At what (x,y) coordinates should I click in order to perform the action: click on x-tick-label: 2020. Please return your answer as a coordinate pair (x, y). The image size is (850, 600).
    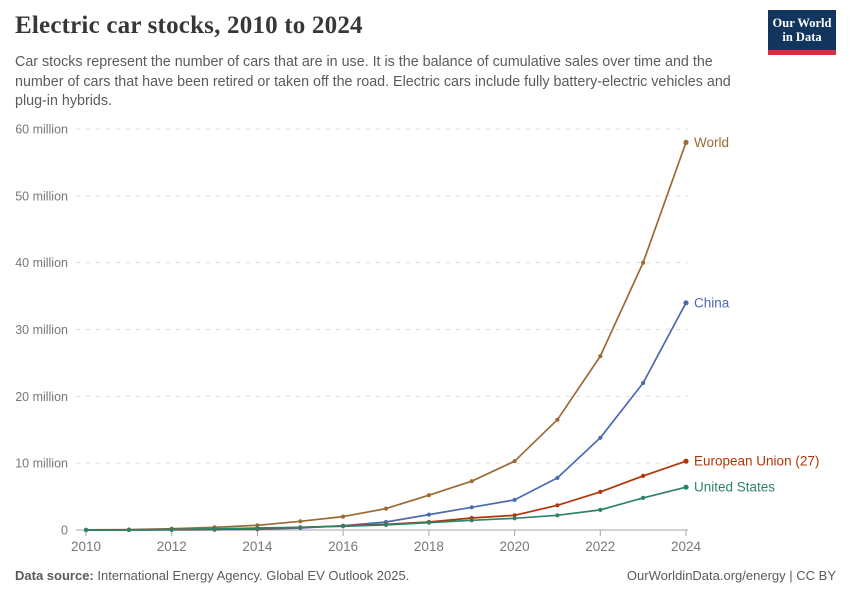
    Looking at the image, I should click on (515, 546).